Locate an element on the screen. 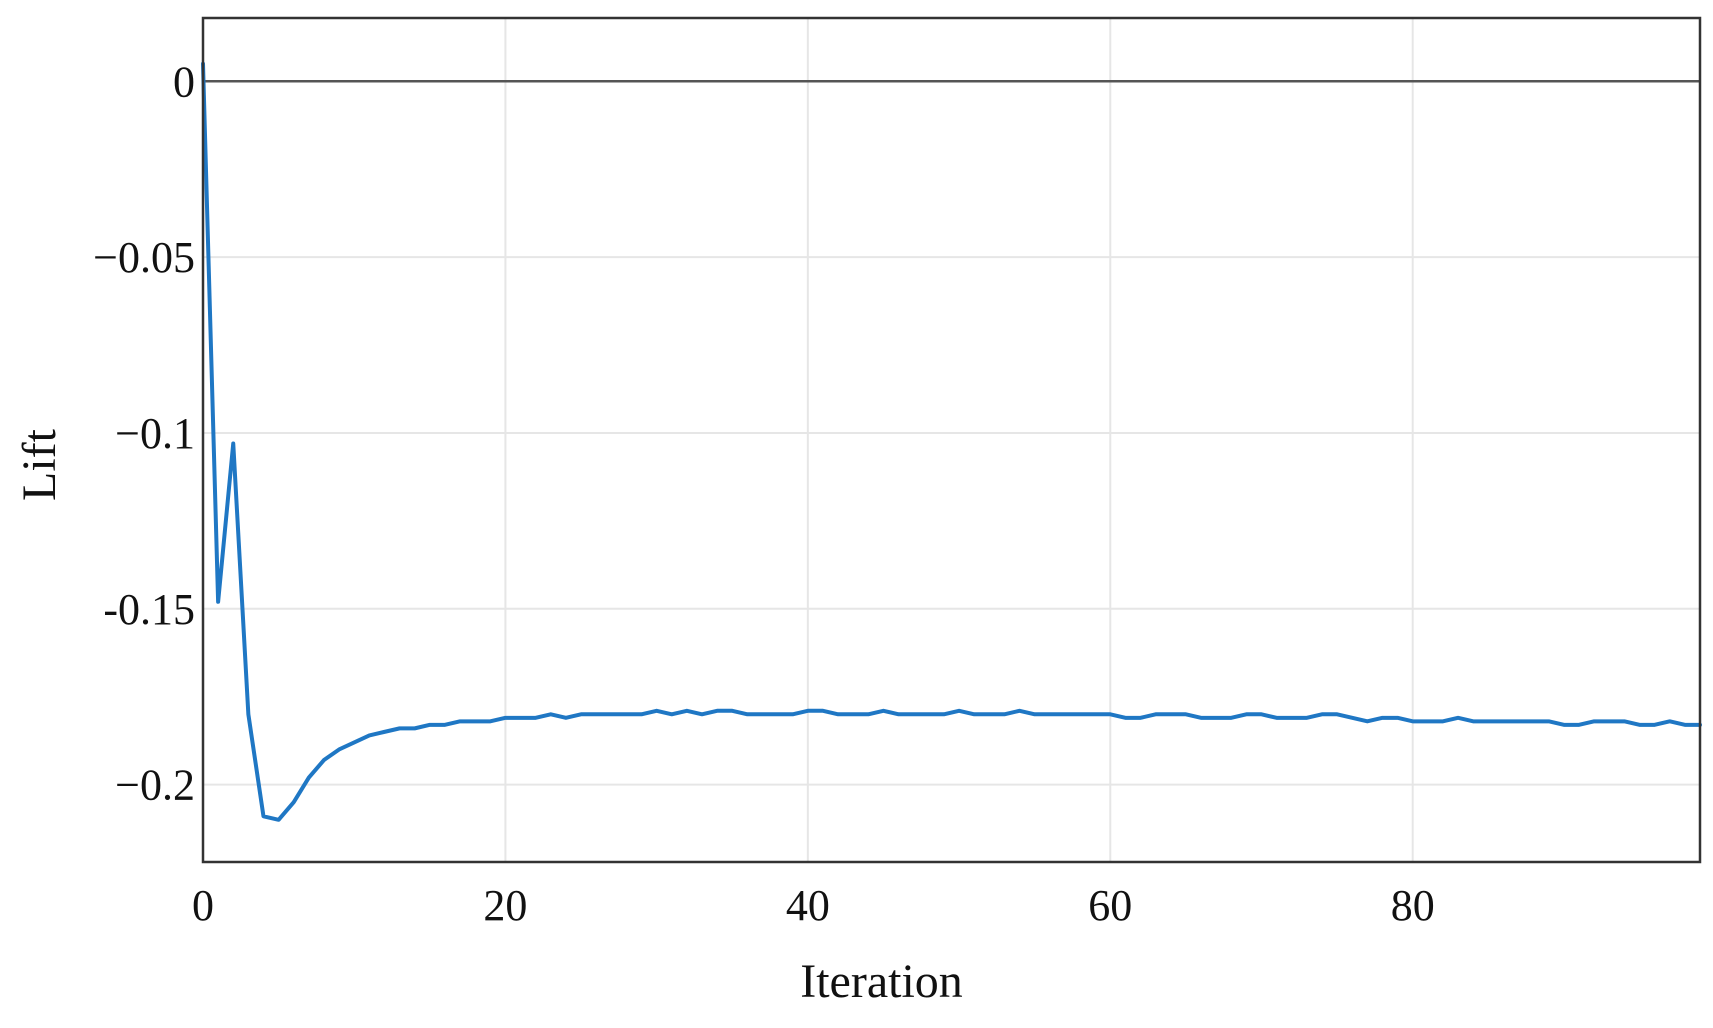 The height and width of the screenshot is (1028, 1713). x-tick-label: 60 is located at coordinates (1110, 905).